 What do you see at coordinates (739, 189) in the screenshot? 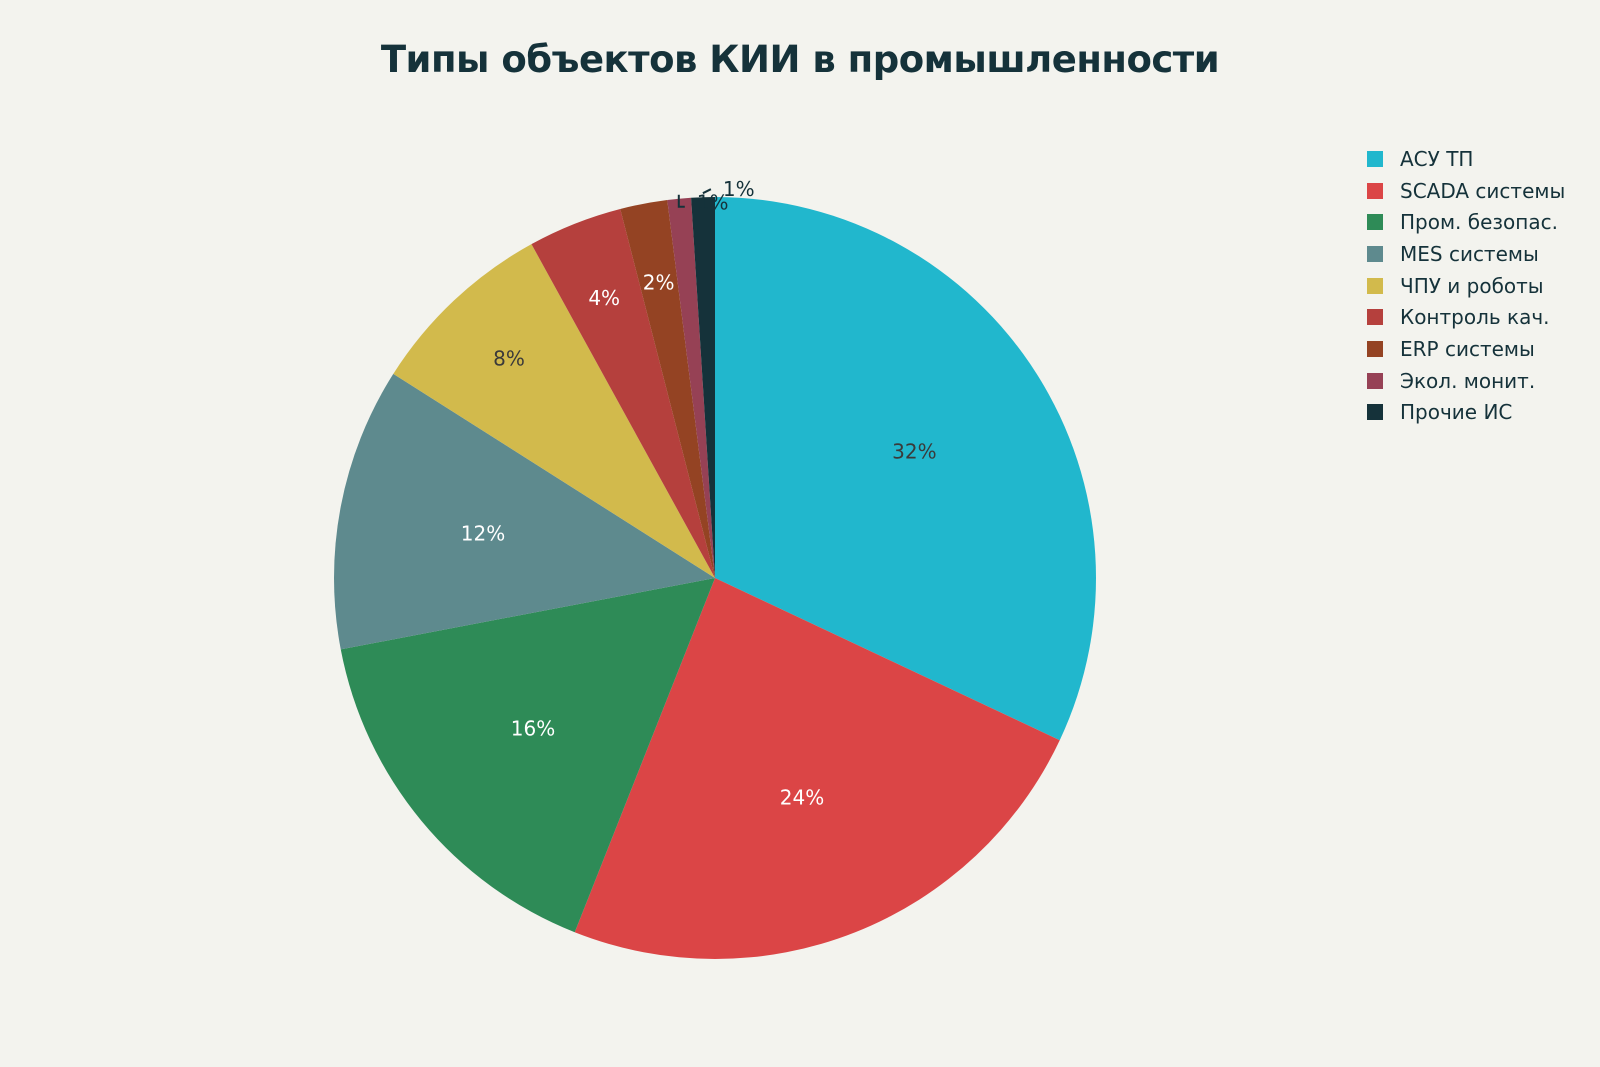
I see `slice-label-9: 1%` at bounding box center [739, 189].